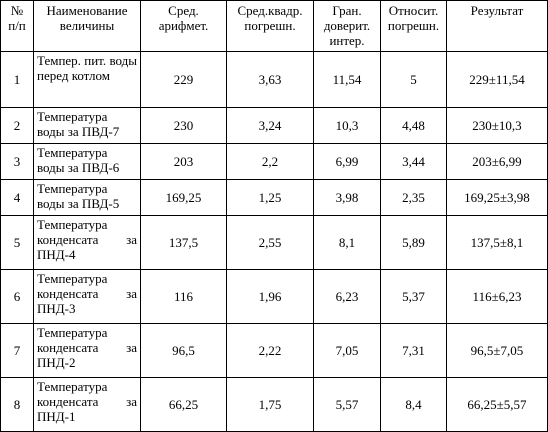 This screenshot has height=432, width=548. I want to click on table-cell: 169,25±3,98, so click(497, 197).